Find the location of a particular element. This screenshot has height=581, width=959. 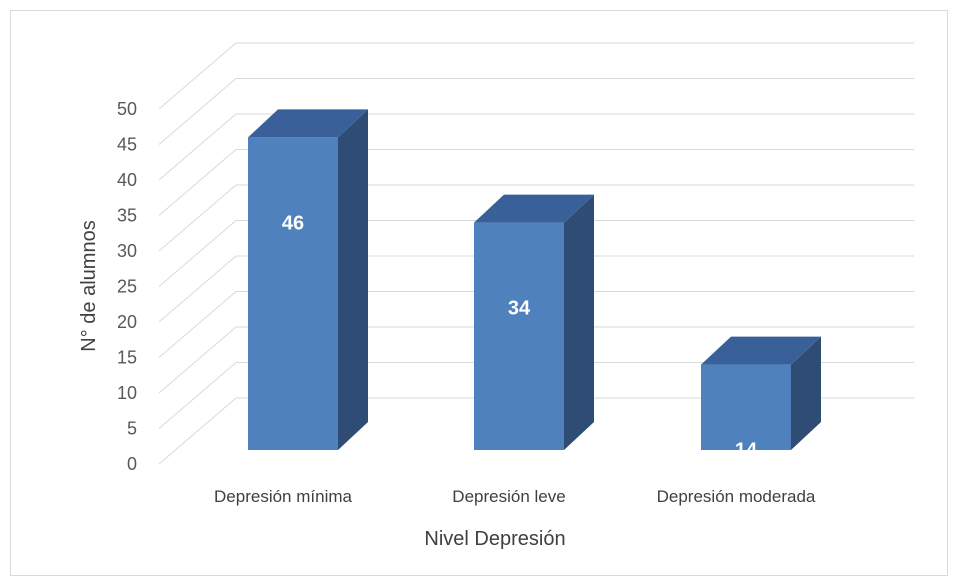

x-tick-label: Depresión moderada is located at coordinates (736, 496).